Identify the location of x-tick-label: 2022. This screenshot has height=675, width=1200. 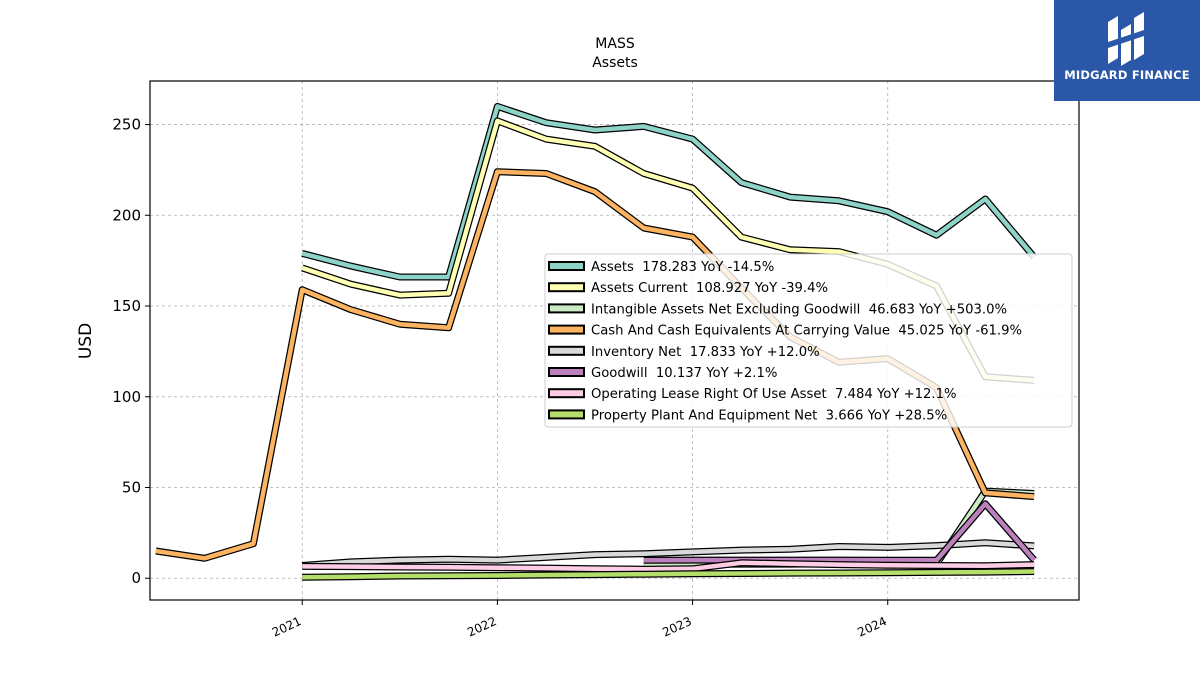
(482, 627).